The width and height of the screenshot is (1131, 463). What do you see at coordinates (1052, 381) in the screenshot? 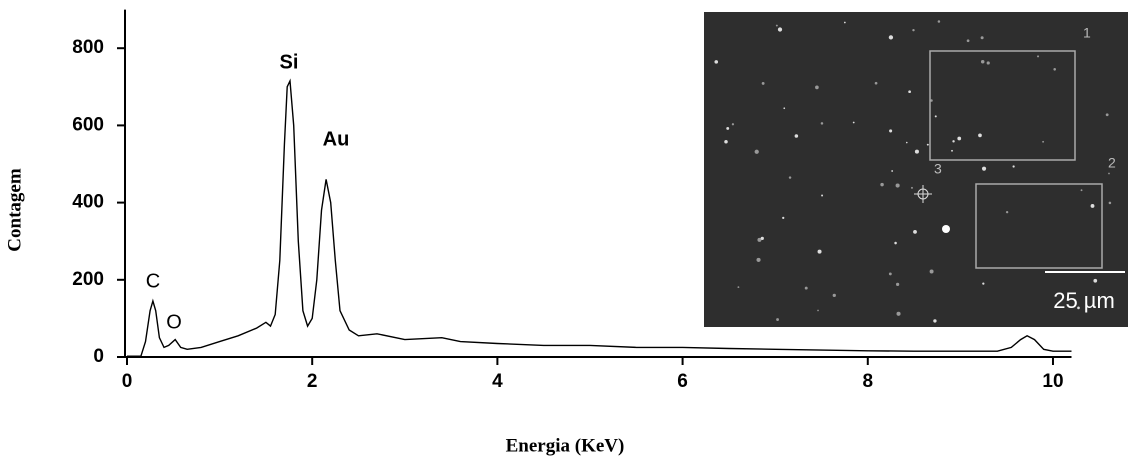
I see `x-tick-label: 10` at bounding box center [1052, 381].